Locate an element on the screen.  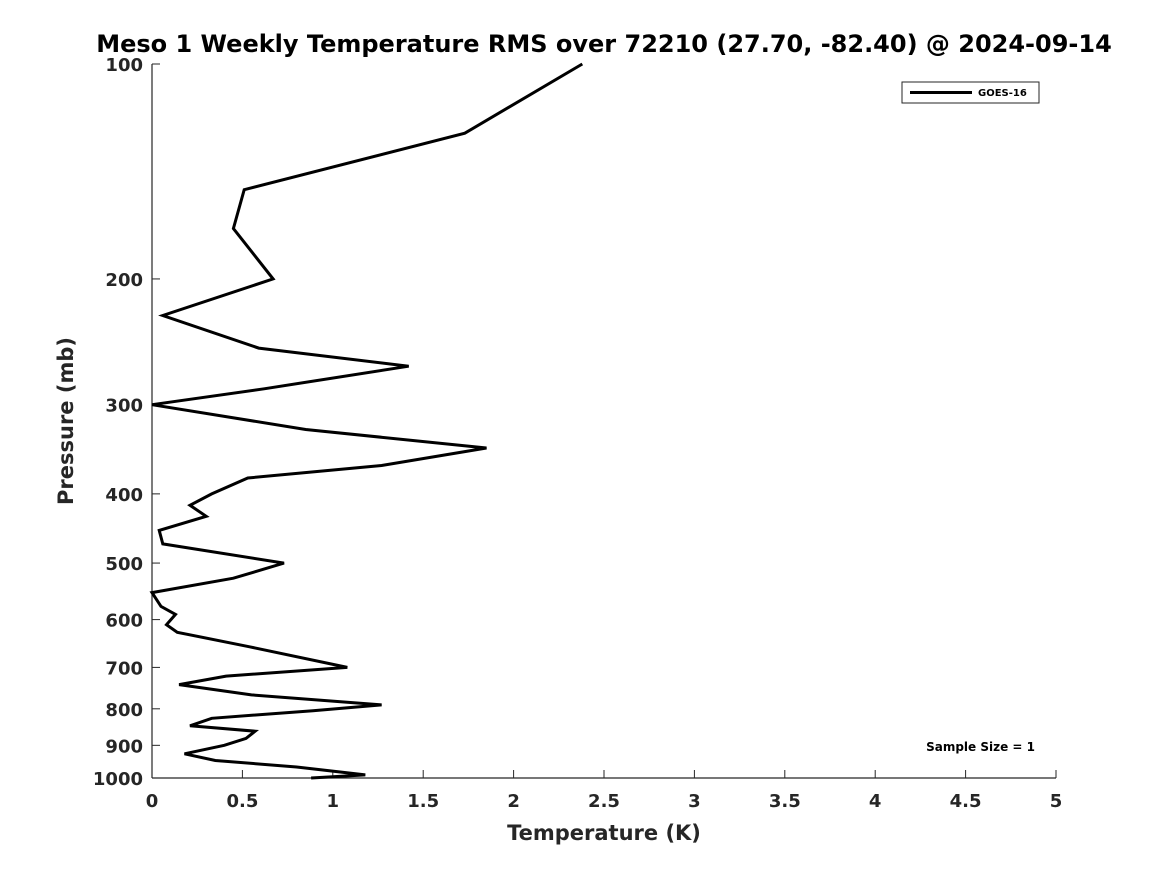
x-ticks: 0 0.5 1 1.5 2 2.5 3 3.5 4 4.5 5 is located at coordinates (604, 791).